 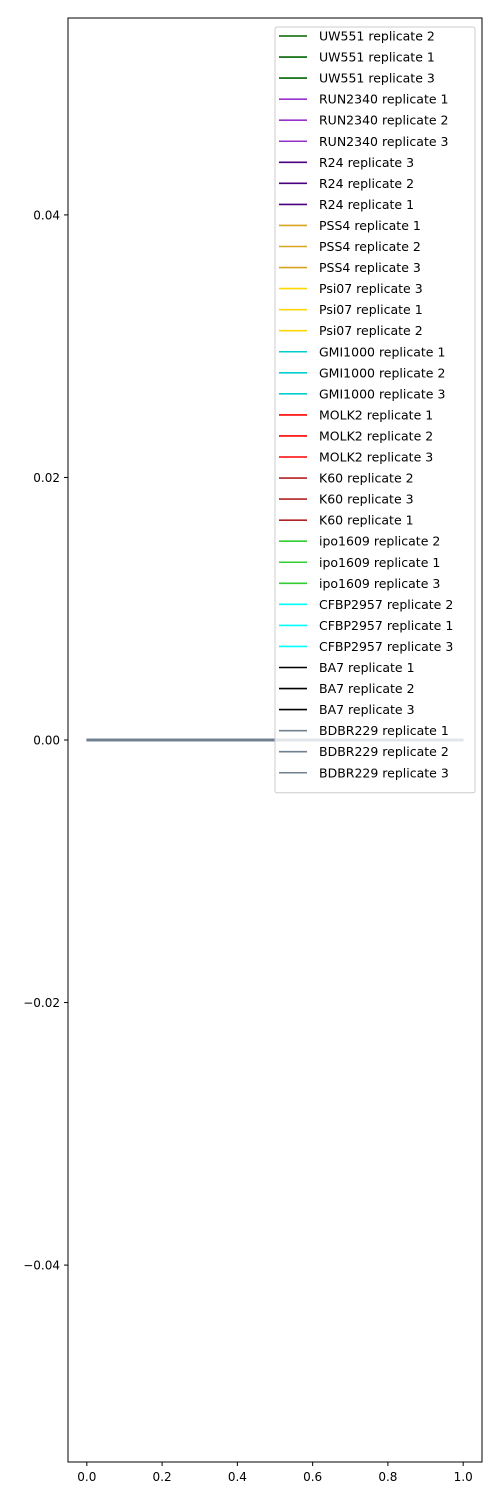 What do you see at coordinates (366, 520) in the screenshot?
I see `legend-label: K60 replicate 1` at bounding box center [366, 520].